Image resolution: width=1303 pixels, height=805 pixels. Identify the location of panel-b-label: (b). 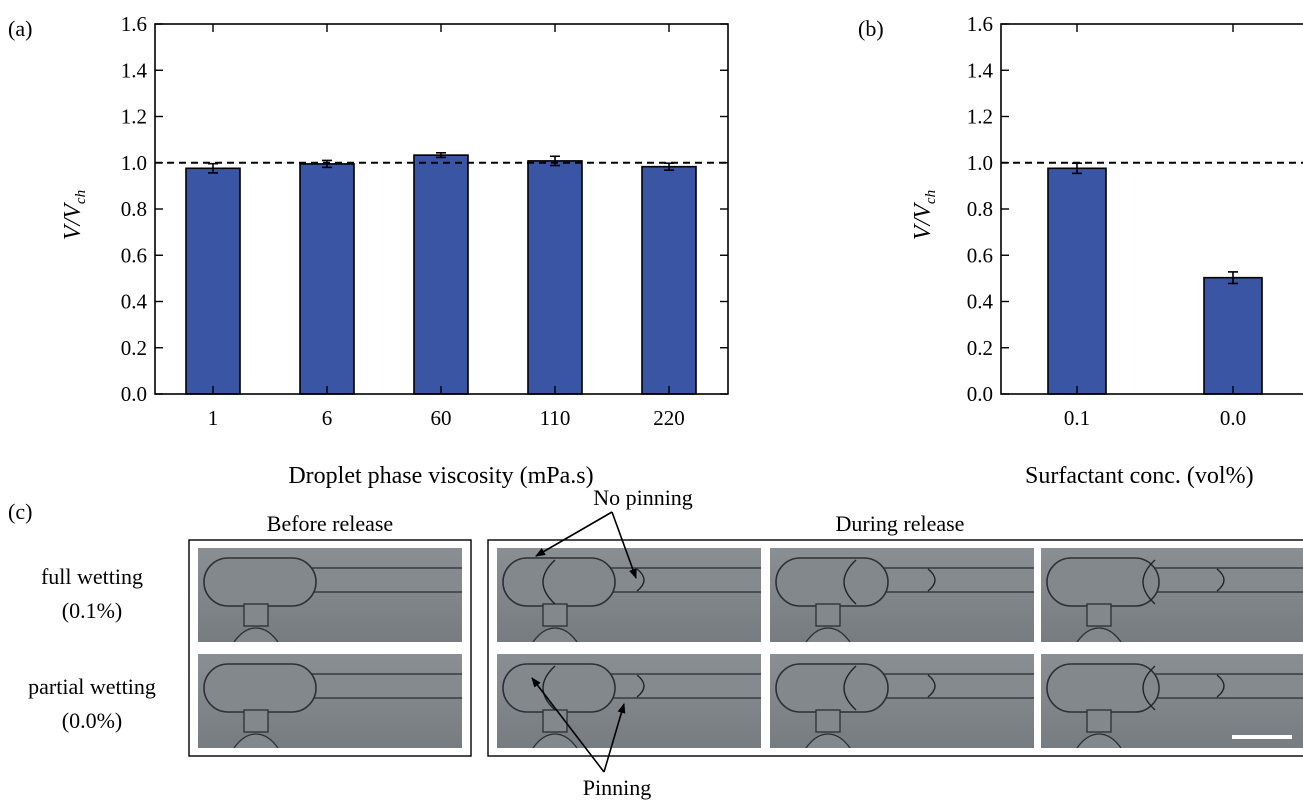
(871, 28).